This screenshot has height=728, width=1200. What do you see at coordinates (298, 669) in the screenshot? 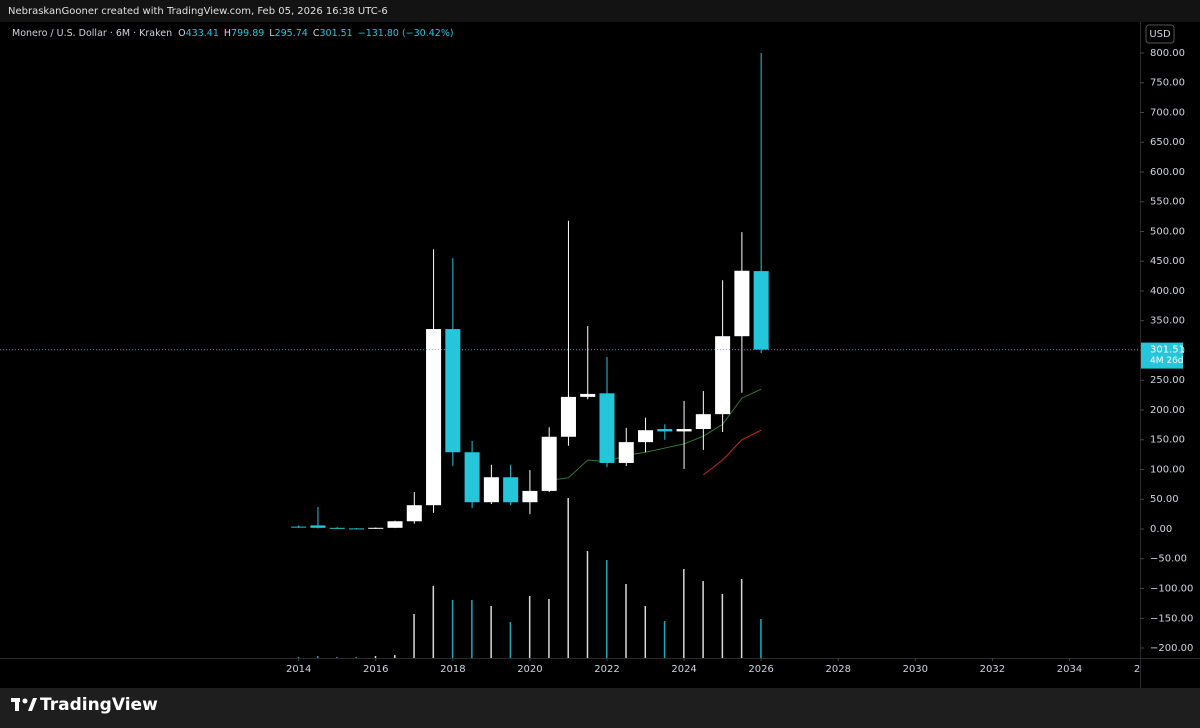
I see `x-tick-label: 2014` at bounding box center [298, 669].